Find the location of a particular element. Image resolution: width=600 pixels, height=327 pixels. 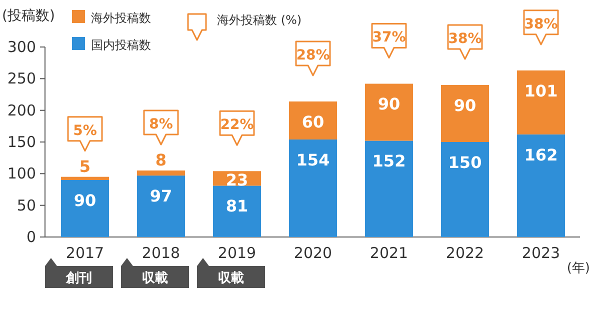

y-tick-label: 150 is located at coordinates (21, 142).